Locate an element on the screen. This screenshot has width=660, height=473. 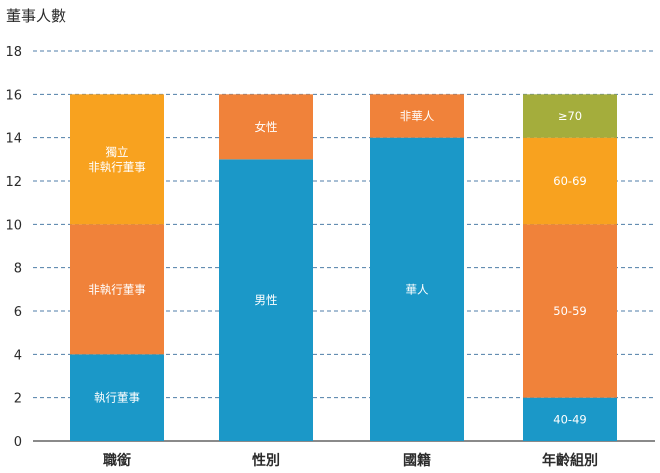
segment-label: 50-59 is located at coordinates (569, 311).